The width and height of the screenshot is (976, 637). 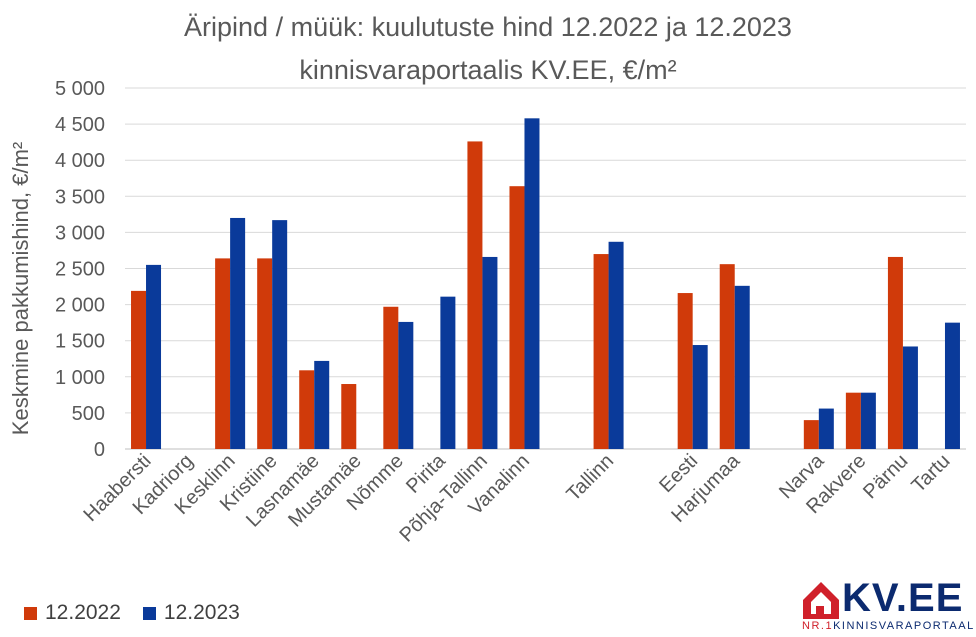 What do you see at coordinates (601, 351) in the screenshot?
I see `bar-12.2022-Tallinn` at bounding box center [601, 351].